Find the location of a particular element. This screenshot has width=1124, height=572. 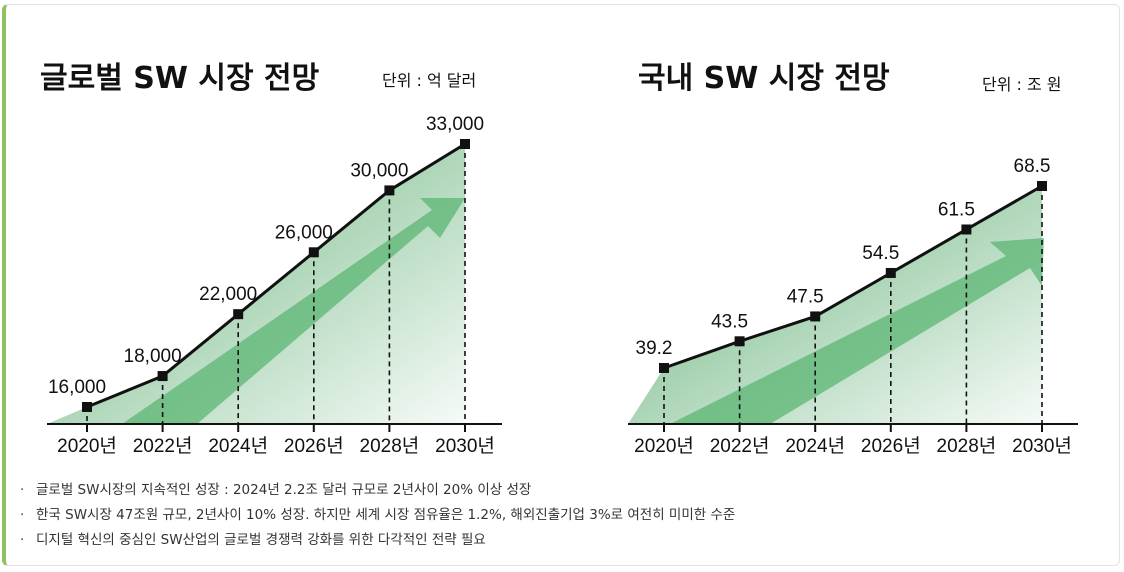

data-label: 22,000 is located at coordinates (228, 294).